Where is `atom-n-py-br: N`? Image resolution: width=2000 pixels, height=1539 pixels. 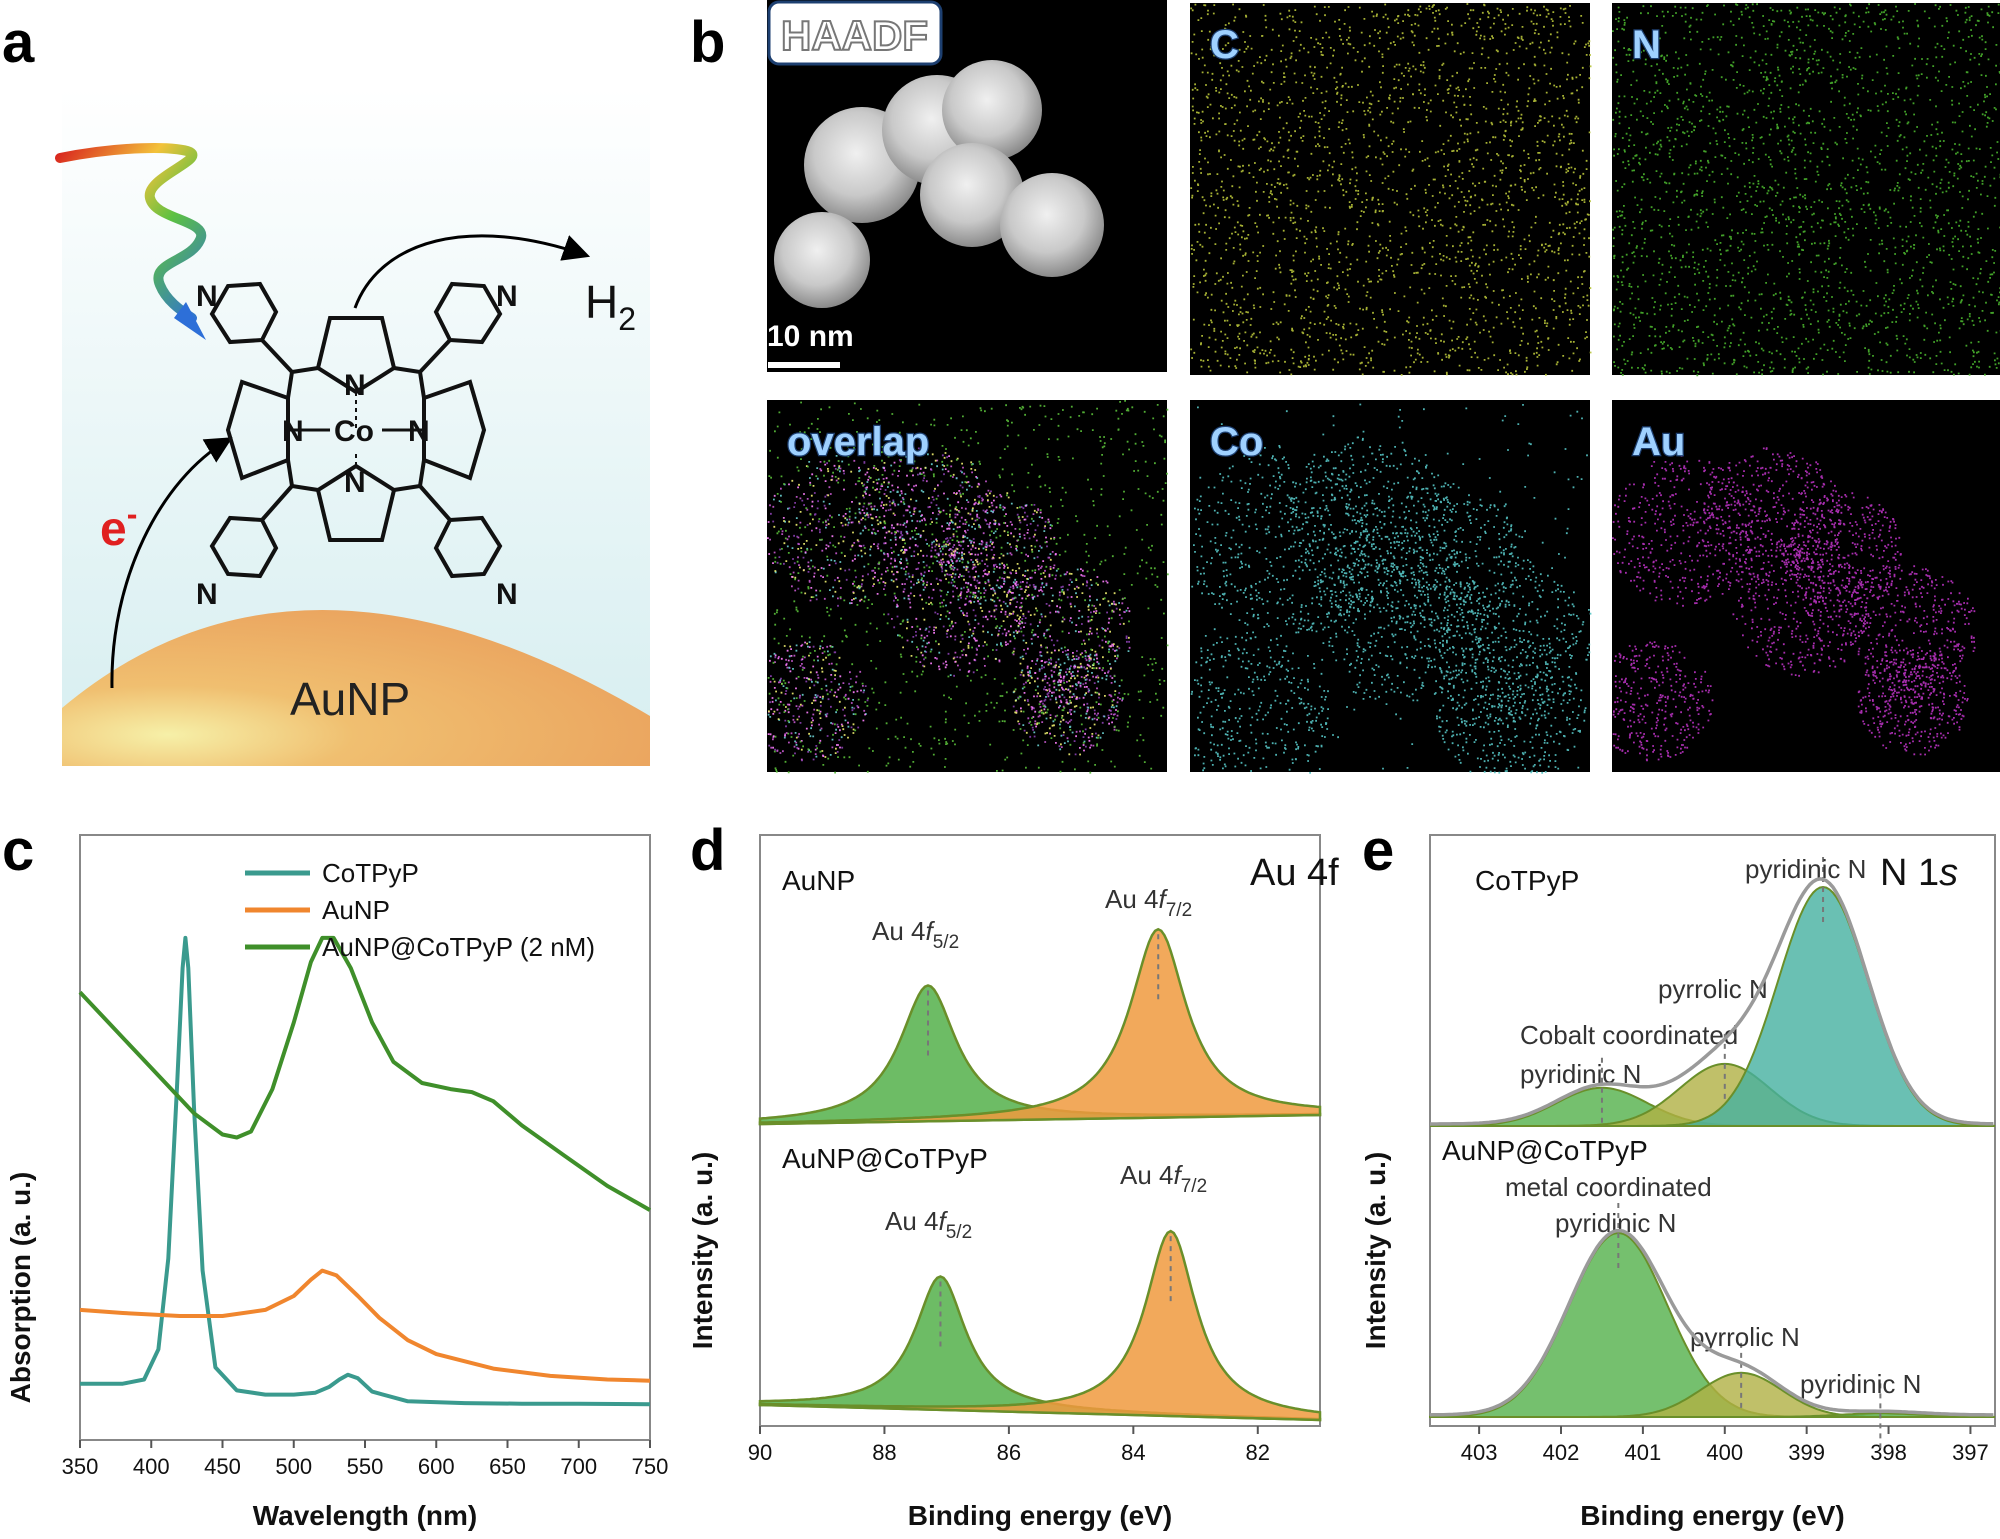
atom-n-py-br: N is located at coordinates (507, 594).